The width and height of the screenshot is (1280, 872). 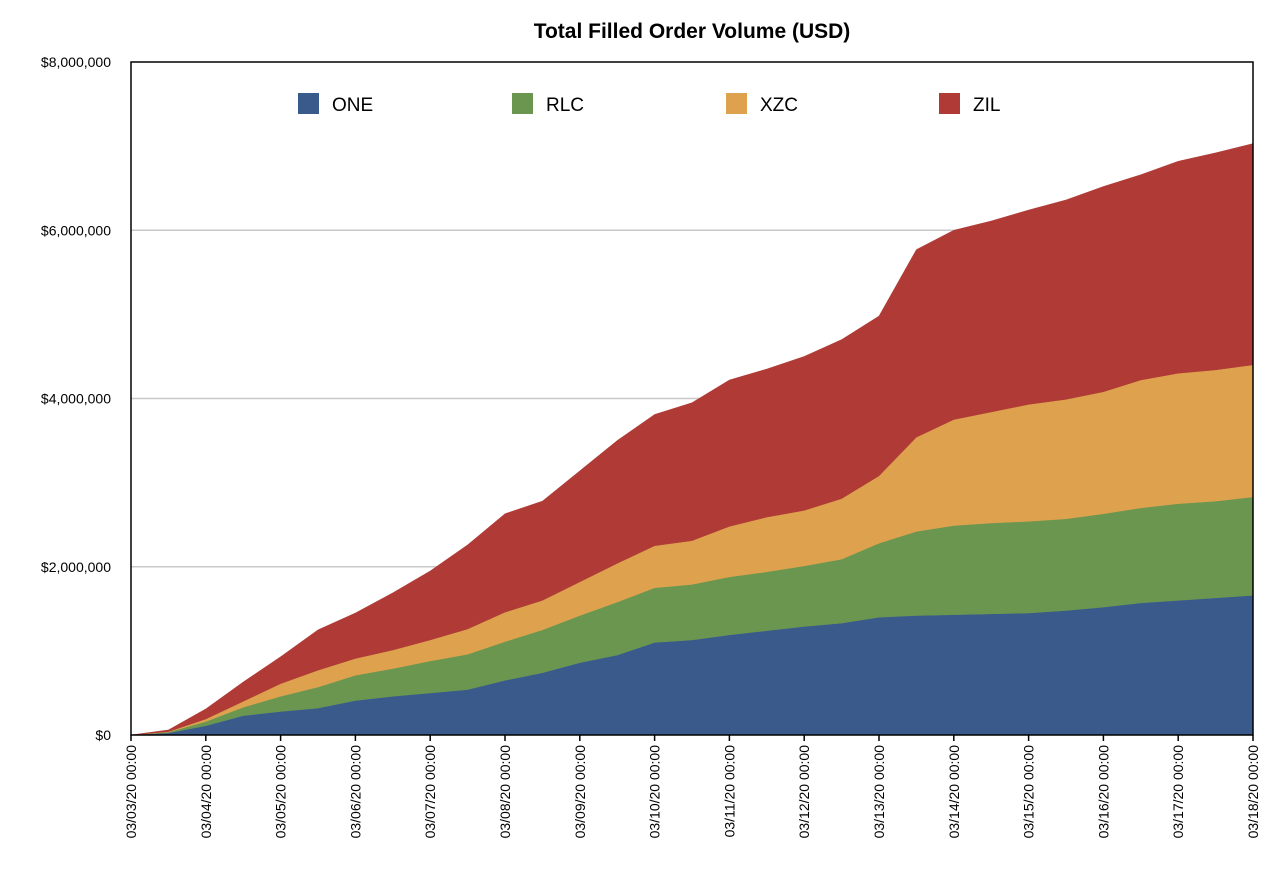 I want to click on x-tick-label-12: 03/15/20 00:00, so click(x=1029, y=792).